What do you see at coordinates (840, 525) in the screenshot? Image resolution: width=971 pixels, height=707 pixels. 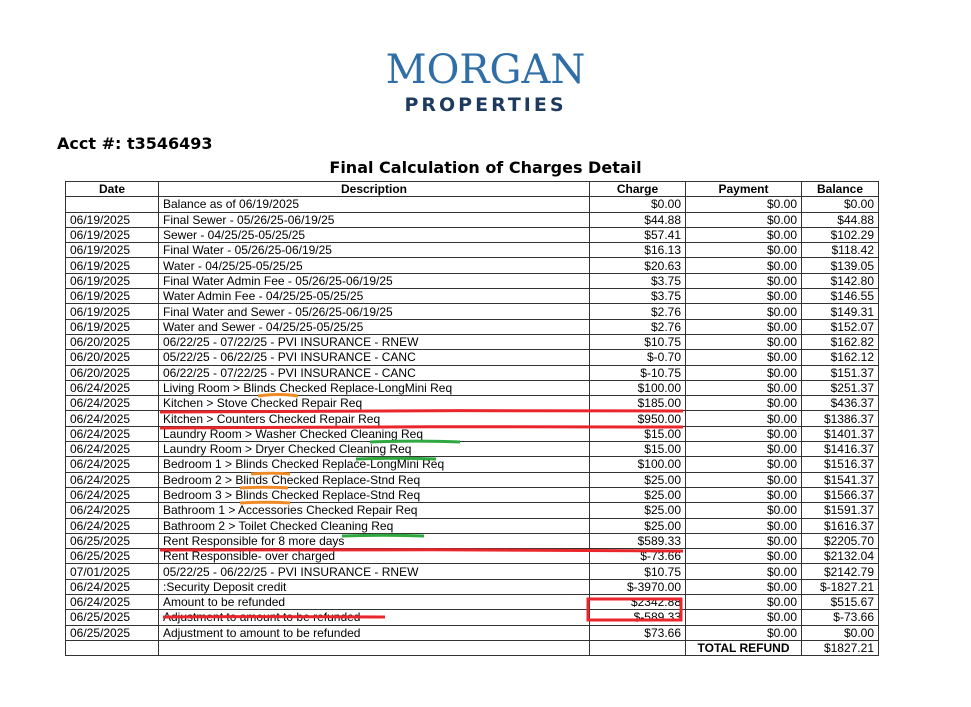 I see `row-balance-cell: $1616.37` at bounding box center [840, 525].